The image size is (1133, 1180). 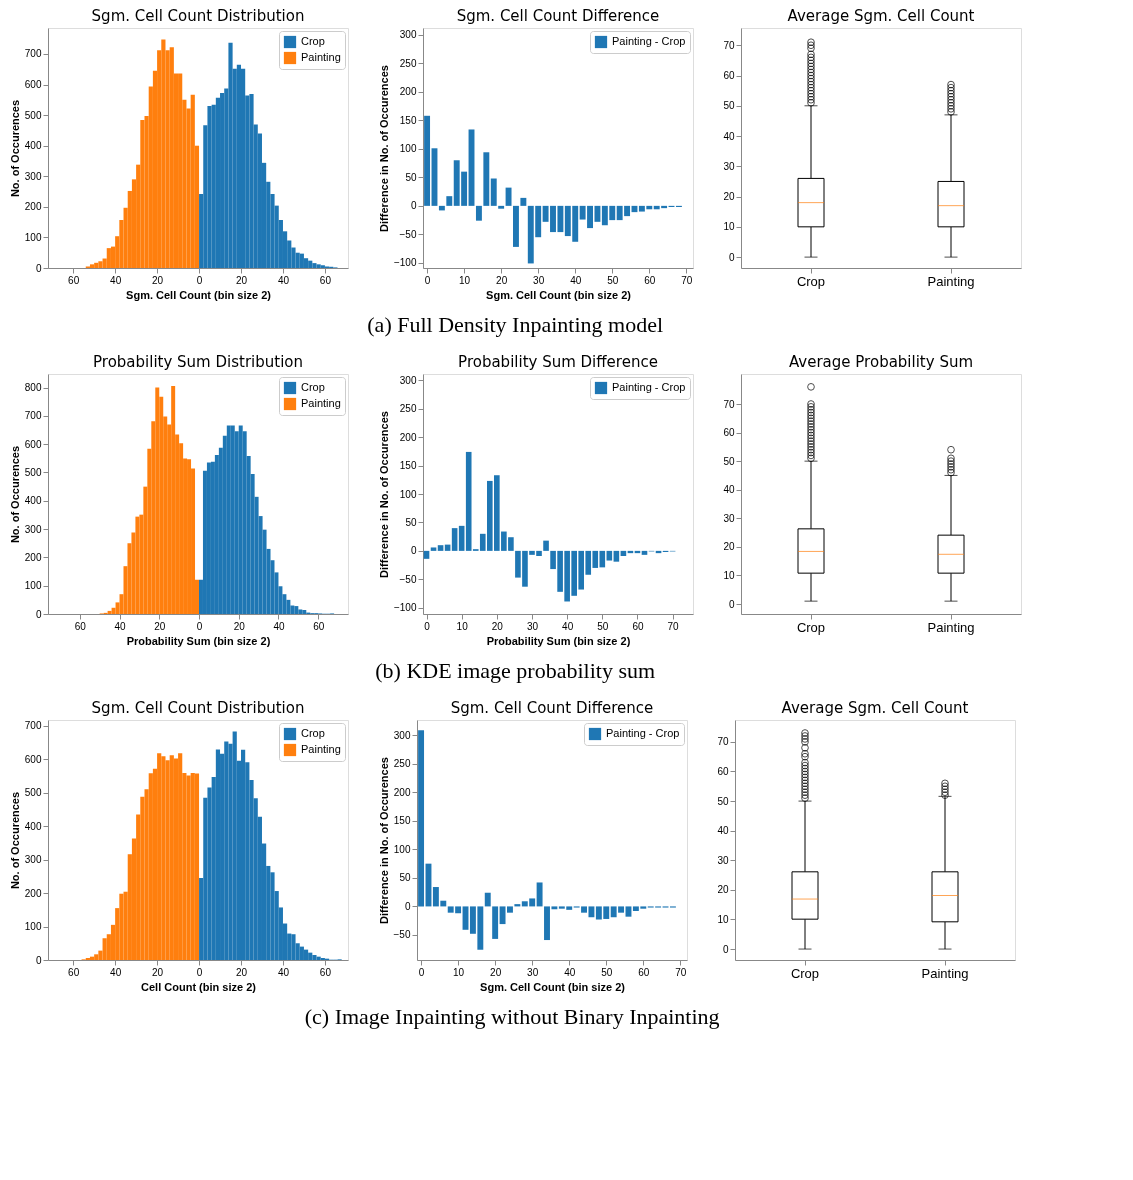 I want to click on x-axis-title: Cell Count (bin size 2), so click(x=199, y=986).